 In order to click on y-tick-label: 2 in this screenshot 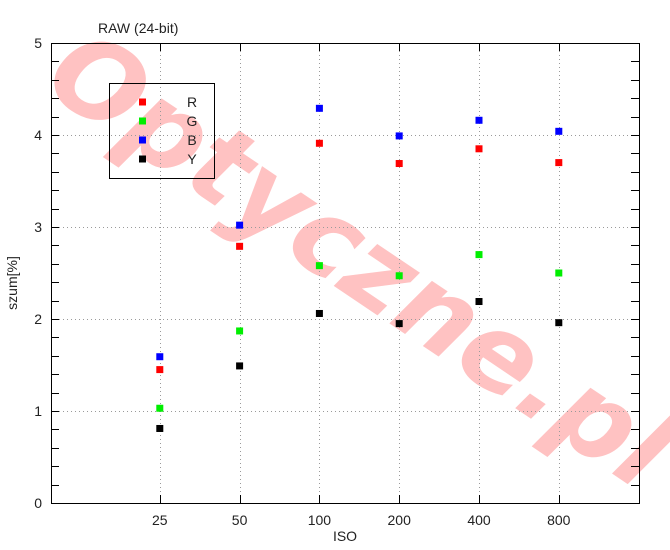, I will do `click(38, 319)`.